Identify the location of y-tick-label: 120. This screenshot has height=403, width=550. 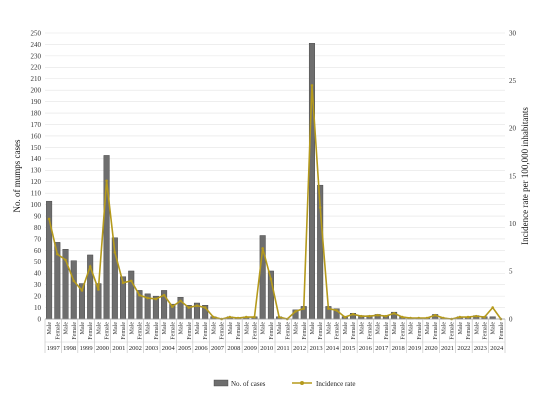
(36, 182).